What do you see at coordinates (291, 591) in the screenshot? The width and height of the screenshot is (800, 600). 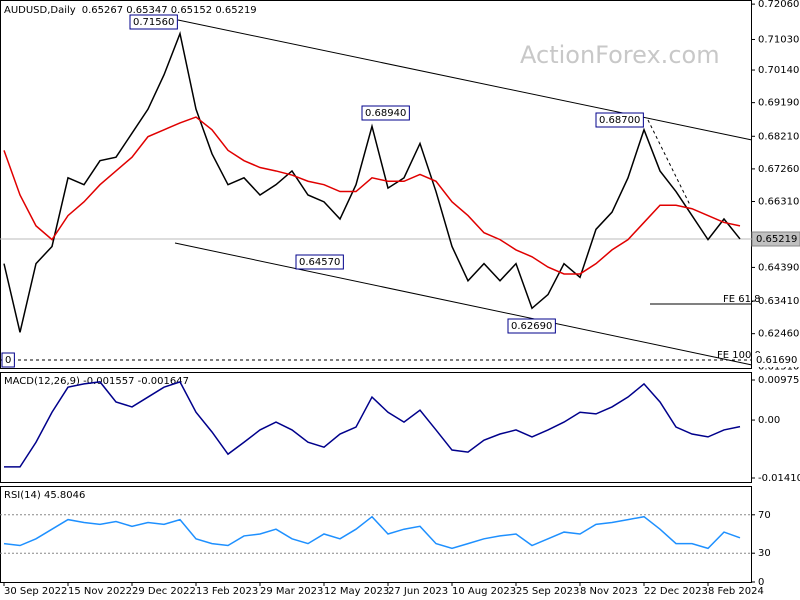 I see `x-tick-label: 29 Mar 2023` at bounding box center [291, 591].